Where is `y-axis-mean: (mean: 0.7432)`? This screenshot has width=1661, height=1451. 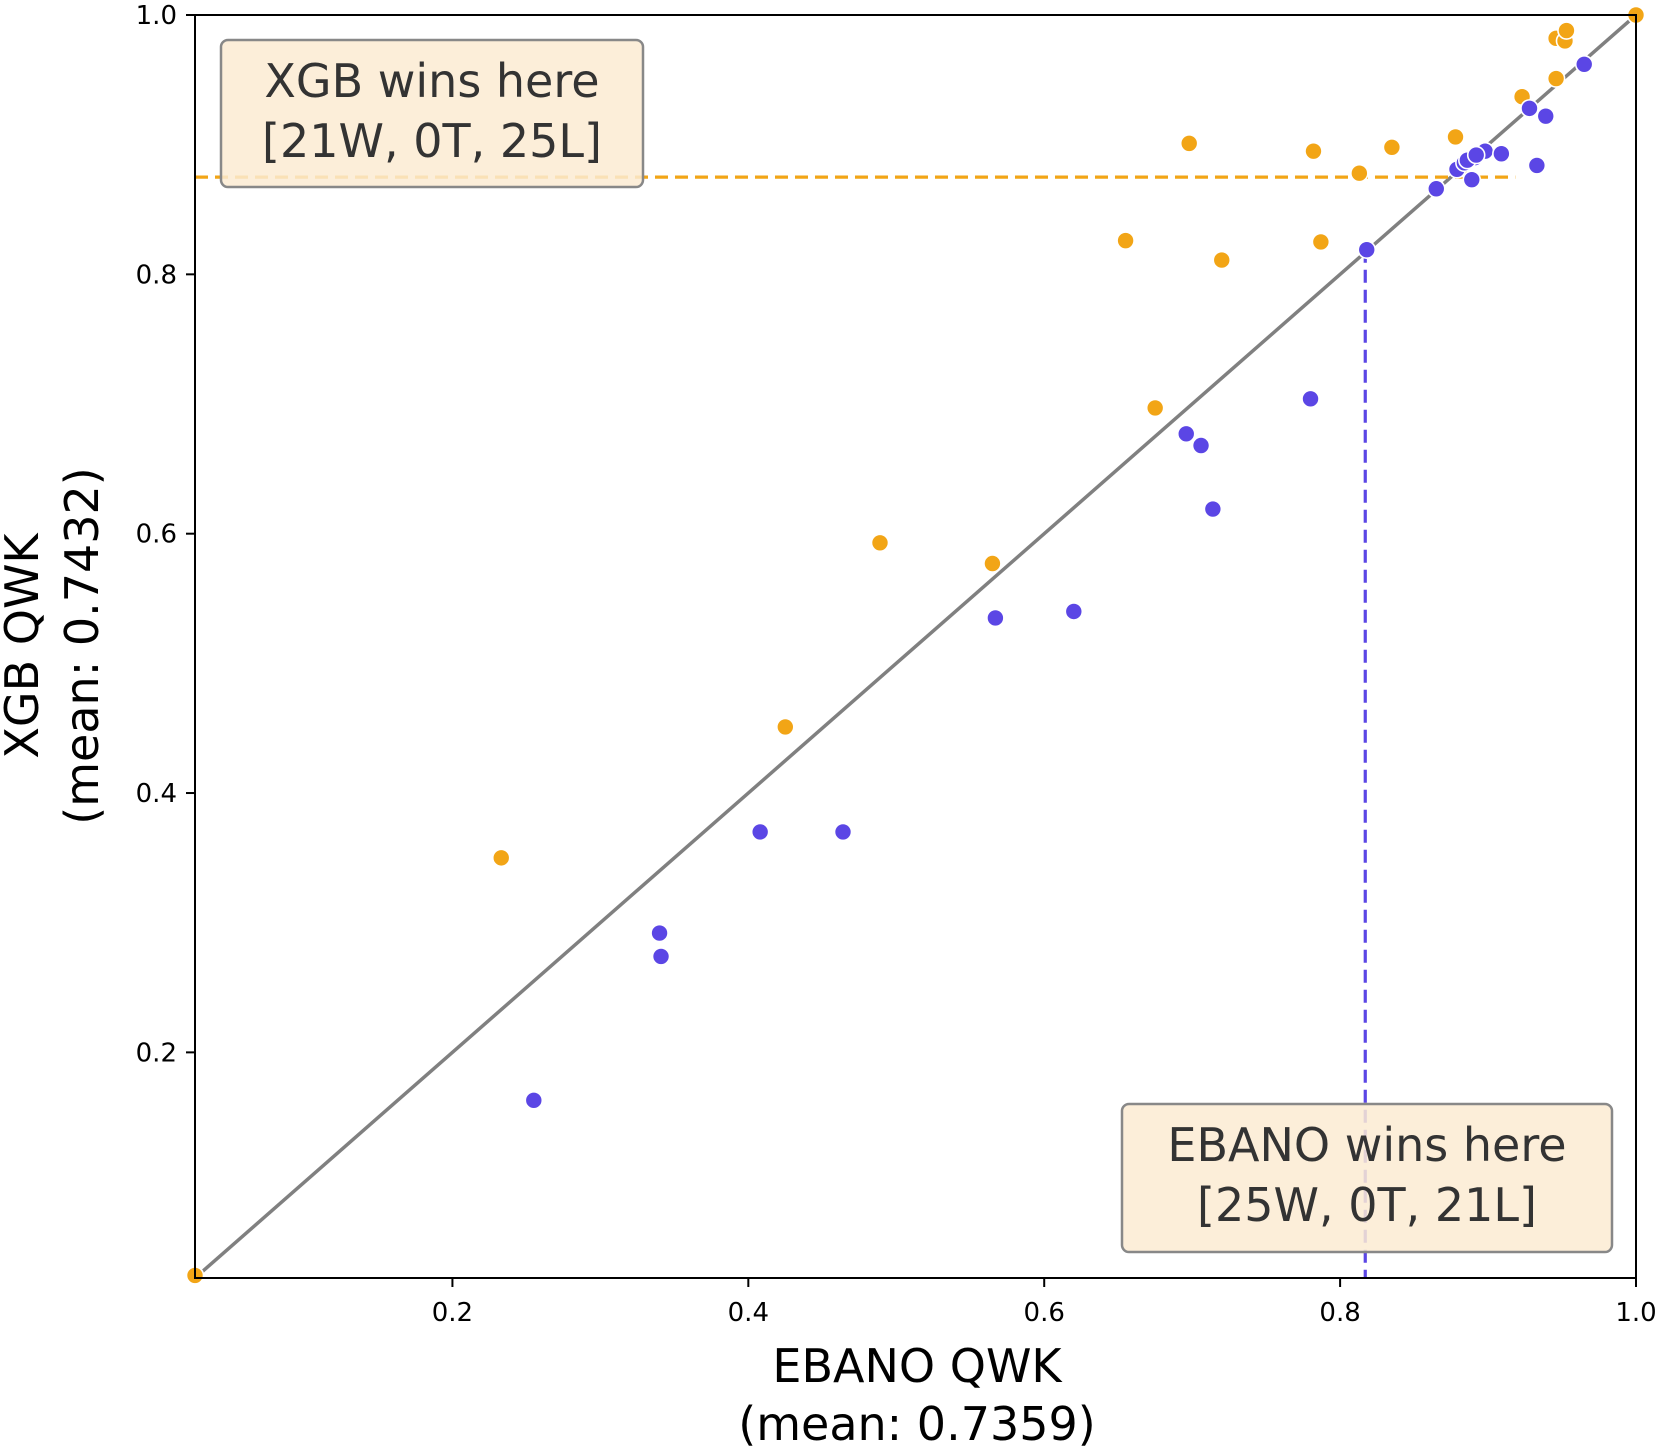
y-axis-mean: (mean: 0.7432) is located at coordinates (82, 645).